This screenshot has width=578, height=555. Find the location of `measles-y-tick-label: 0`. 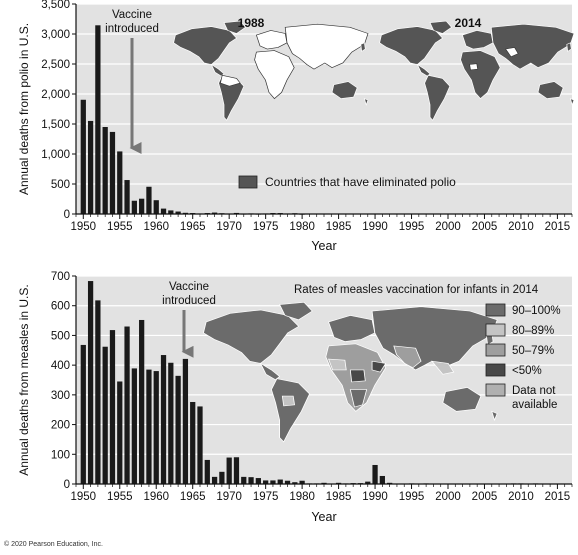

measles-y-tick-label: 0 is located at coordinates (67, 485).